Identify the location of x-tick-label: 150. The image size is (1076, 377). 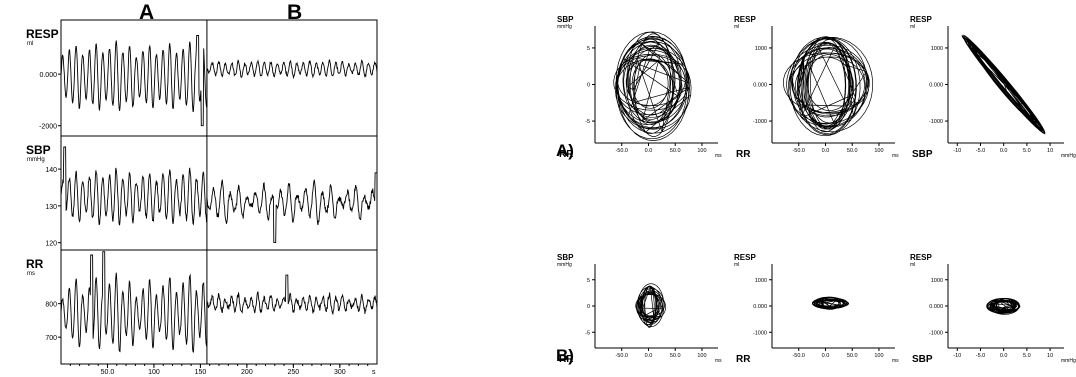
(201, 372).